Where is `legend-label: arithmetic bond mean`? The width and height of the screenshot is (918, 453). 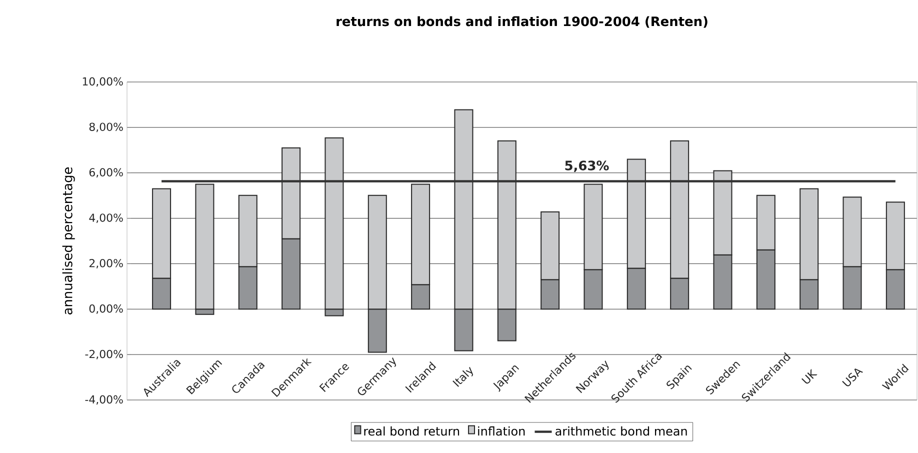 legend-label: arithmetic bond mean is located at coordinates (621, 431).